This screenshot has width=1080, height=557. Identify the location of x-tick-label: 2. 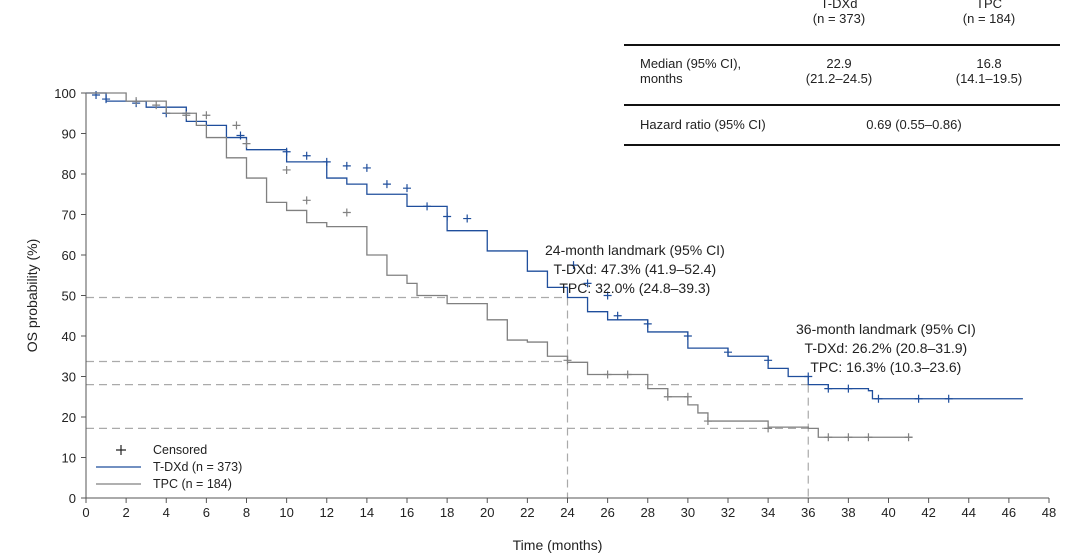
(126, 512).